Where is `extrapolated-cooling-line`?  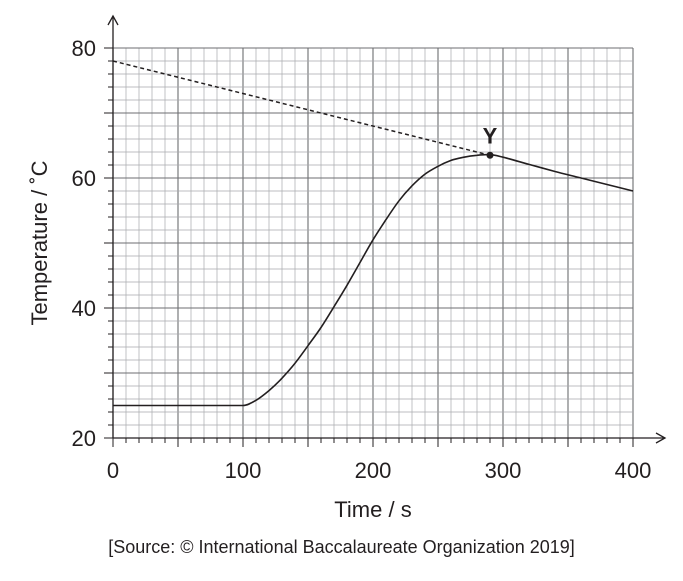 extrapolated-cooling-line is located at coordinates (301, 108).